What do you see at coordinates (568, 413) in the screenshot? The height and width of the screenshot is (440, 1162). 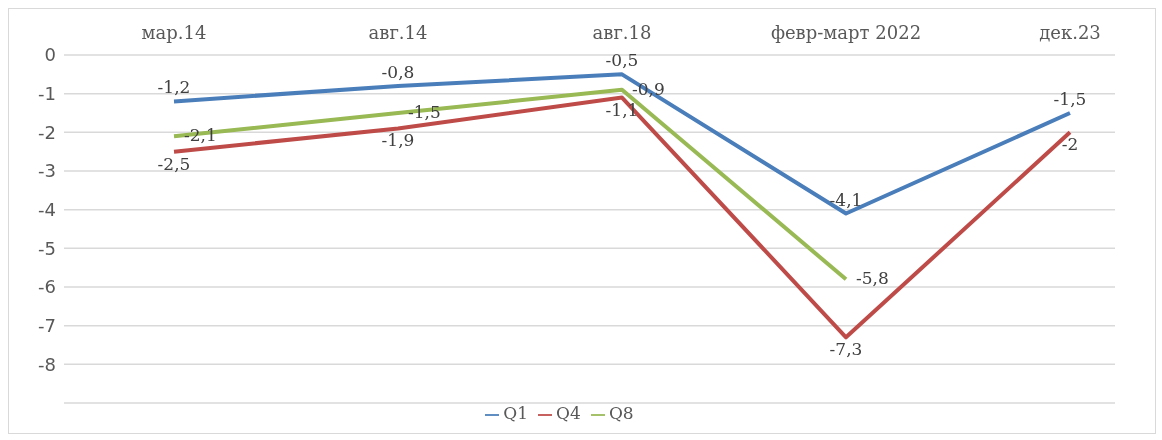 I see `legend-label: Q4` at bounding box center [568, 413].